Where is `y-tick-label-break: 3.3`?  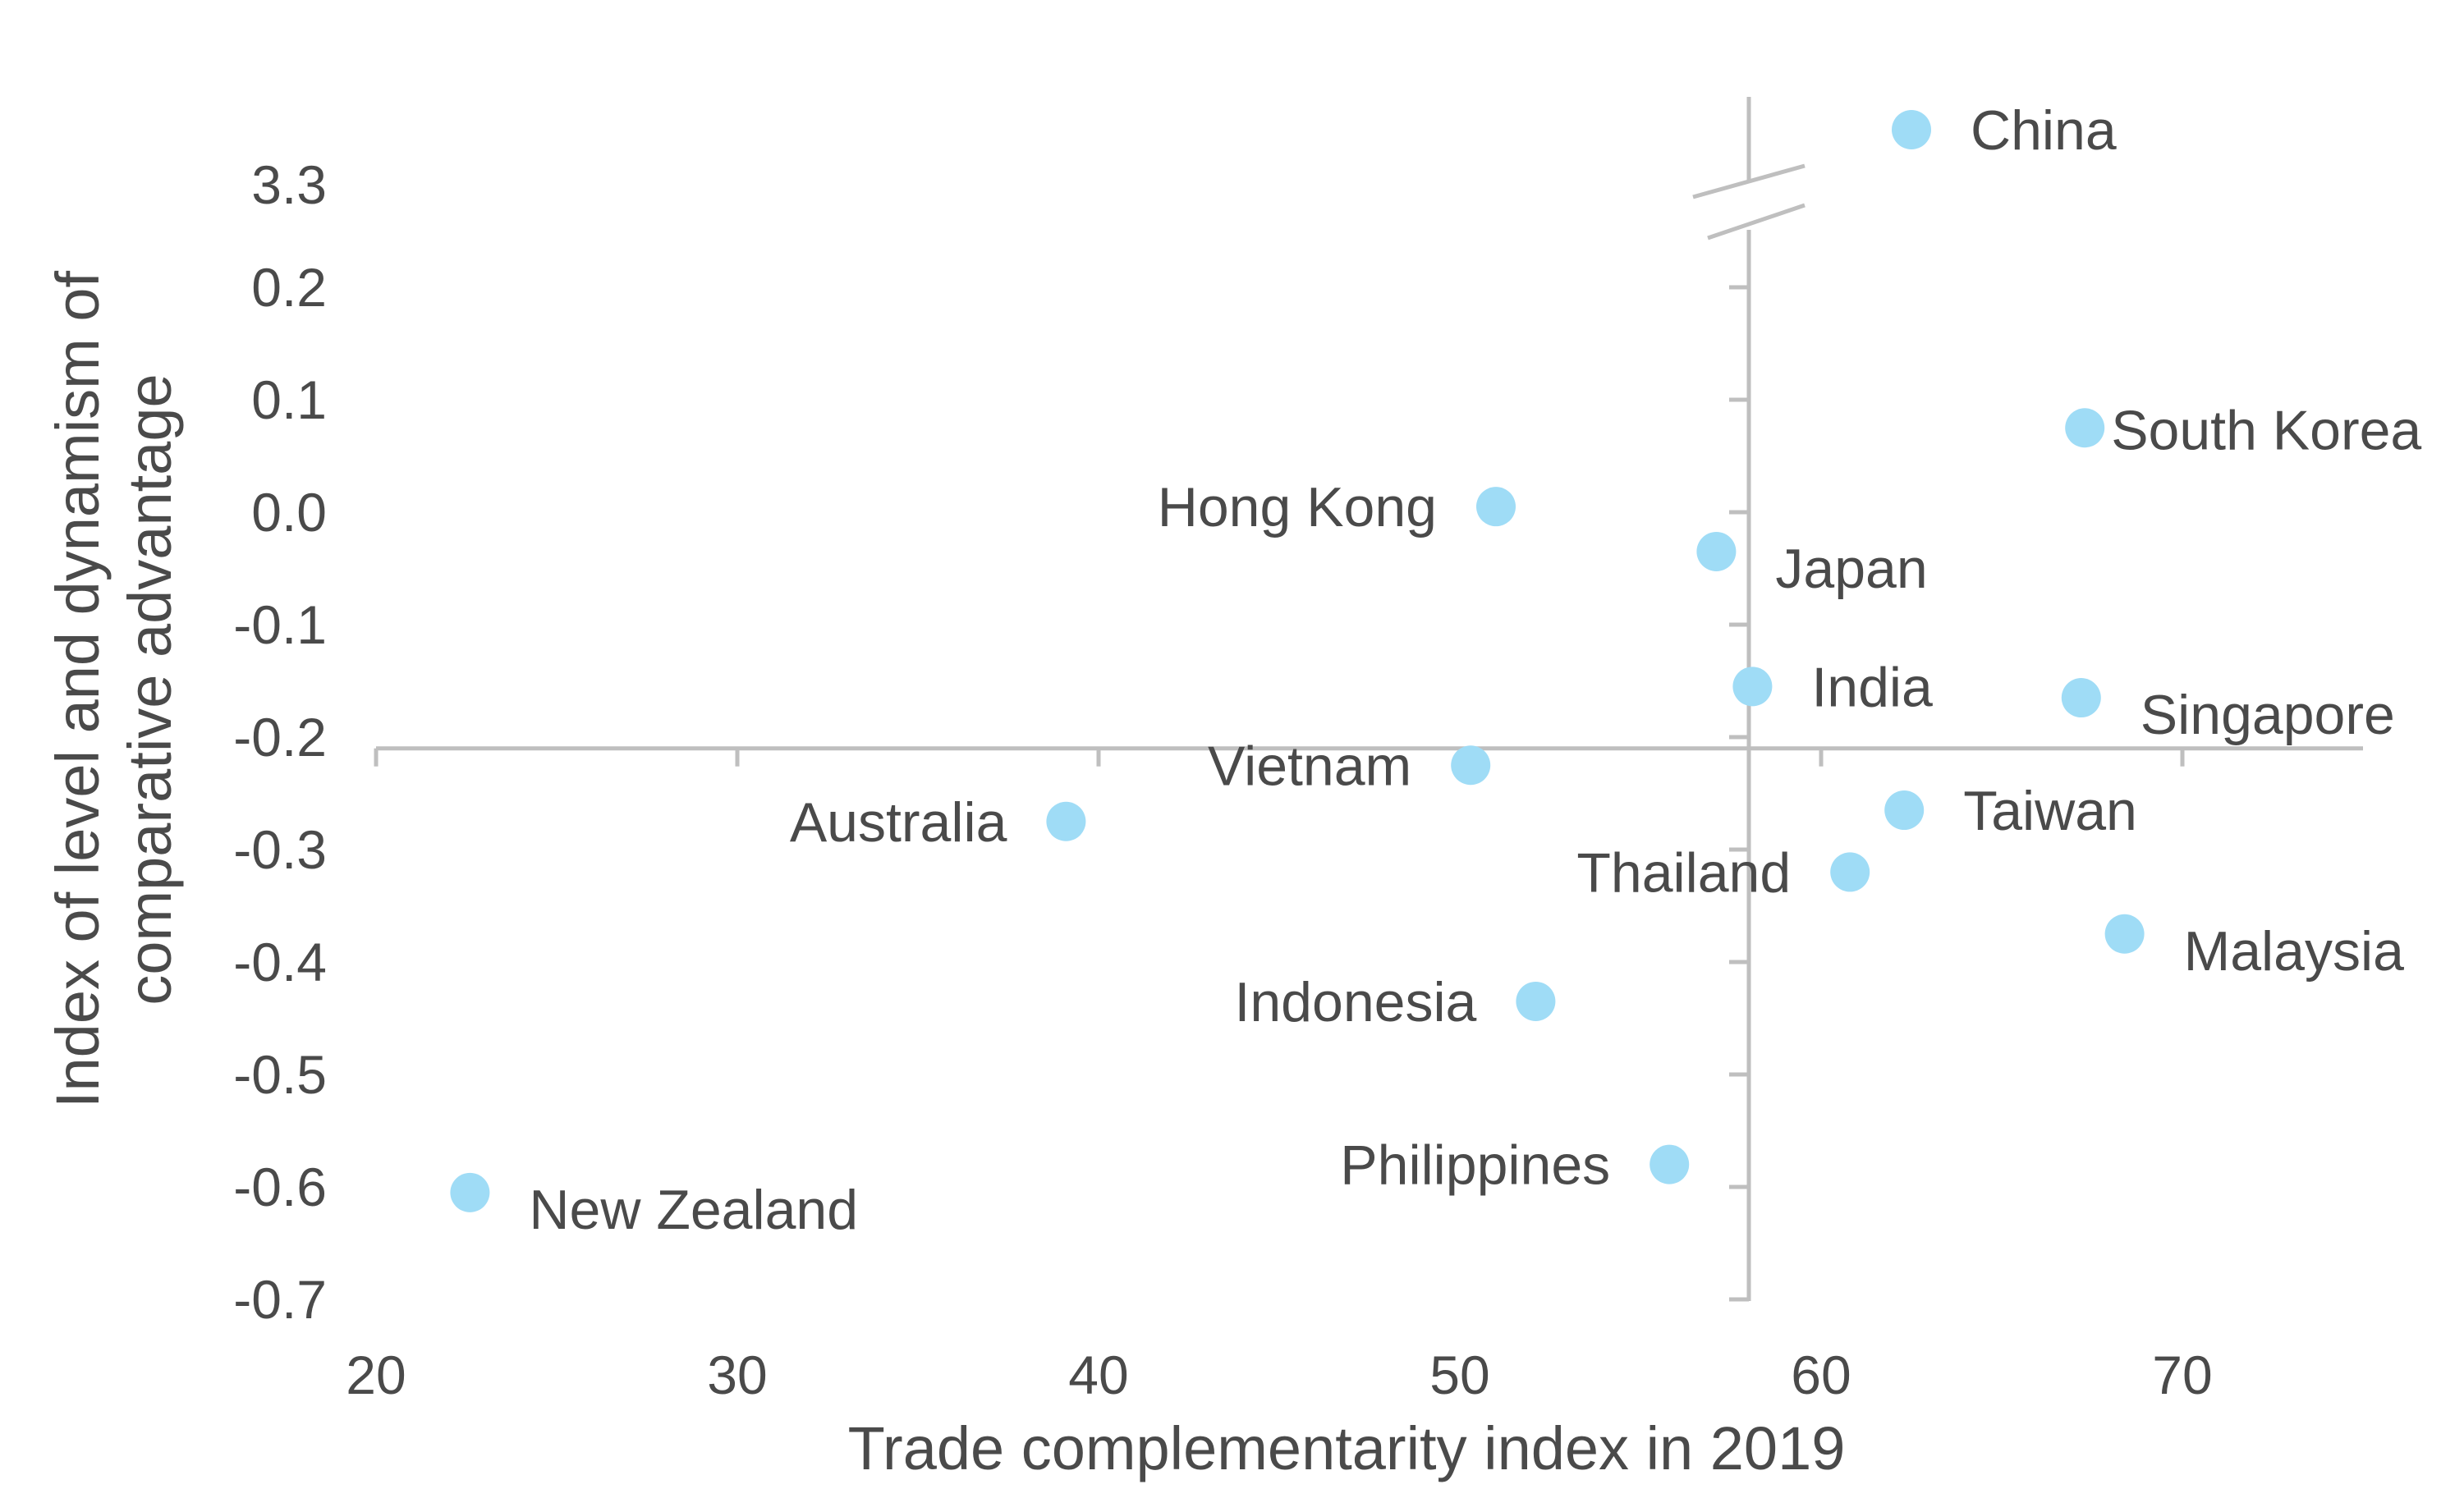
y-tick-label-break: 3.3 is located at coordinates (289, 184).